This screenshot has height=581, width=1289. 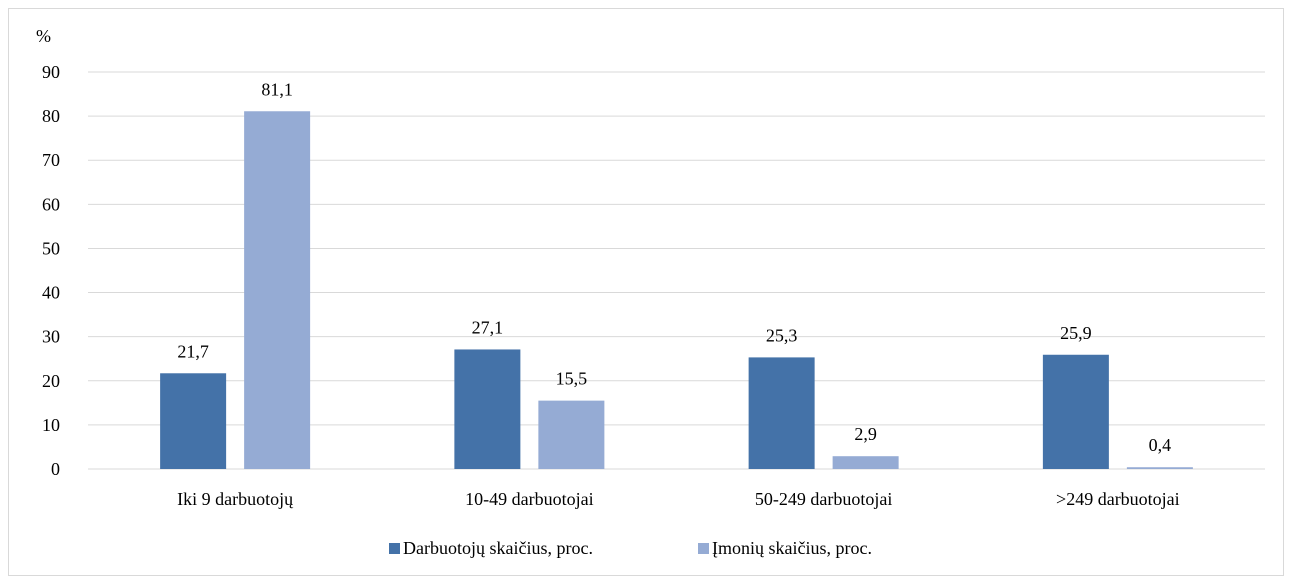 I want to click on data-label: 15,5, so click(x=572, y=379).